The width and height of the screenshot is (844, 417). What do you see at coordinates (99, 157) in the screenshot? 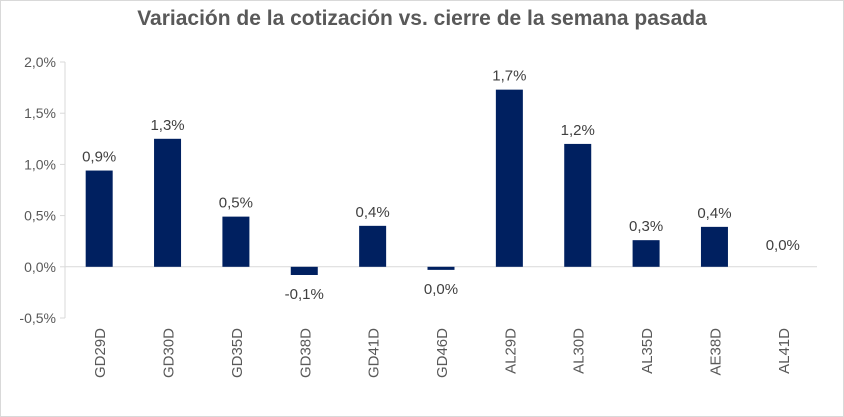
I see `data-label: 0,9%` at bounding box center [99, 157].